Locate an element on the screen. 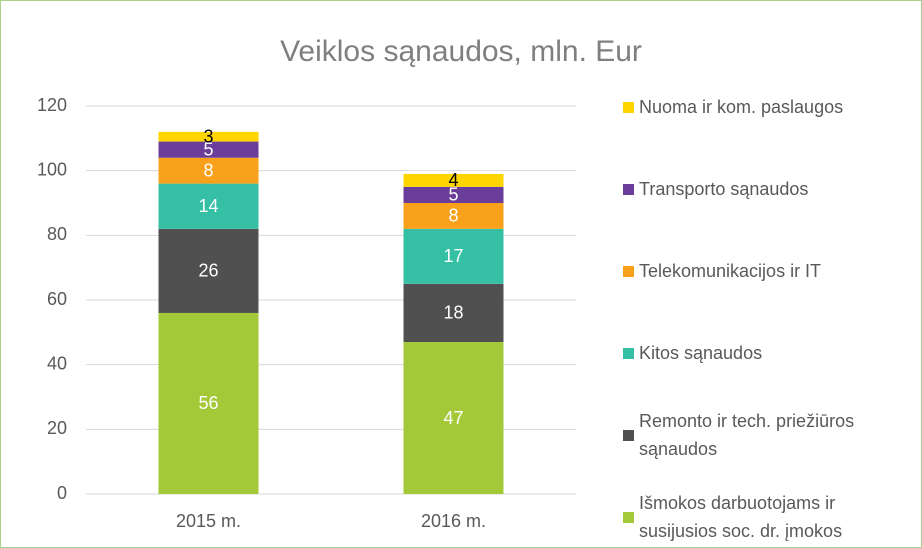  data-label: 26 is located at coordinates (208, 271).